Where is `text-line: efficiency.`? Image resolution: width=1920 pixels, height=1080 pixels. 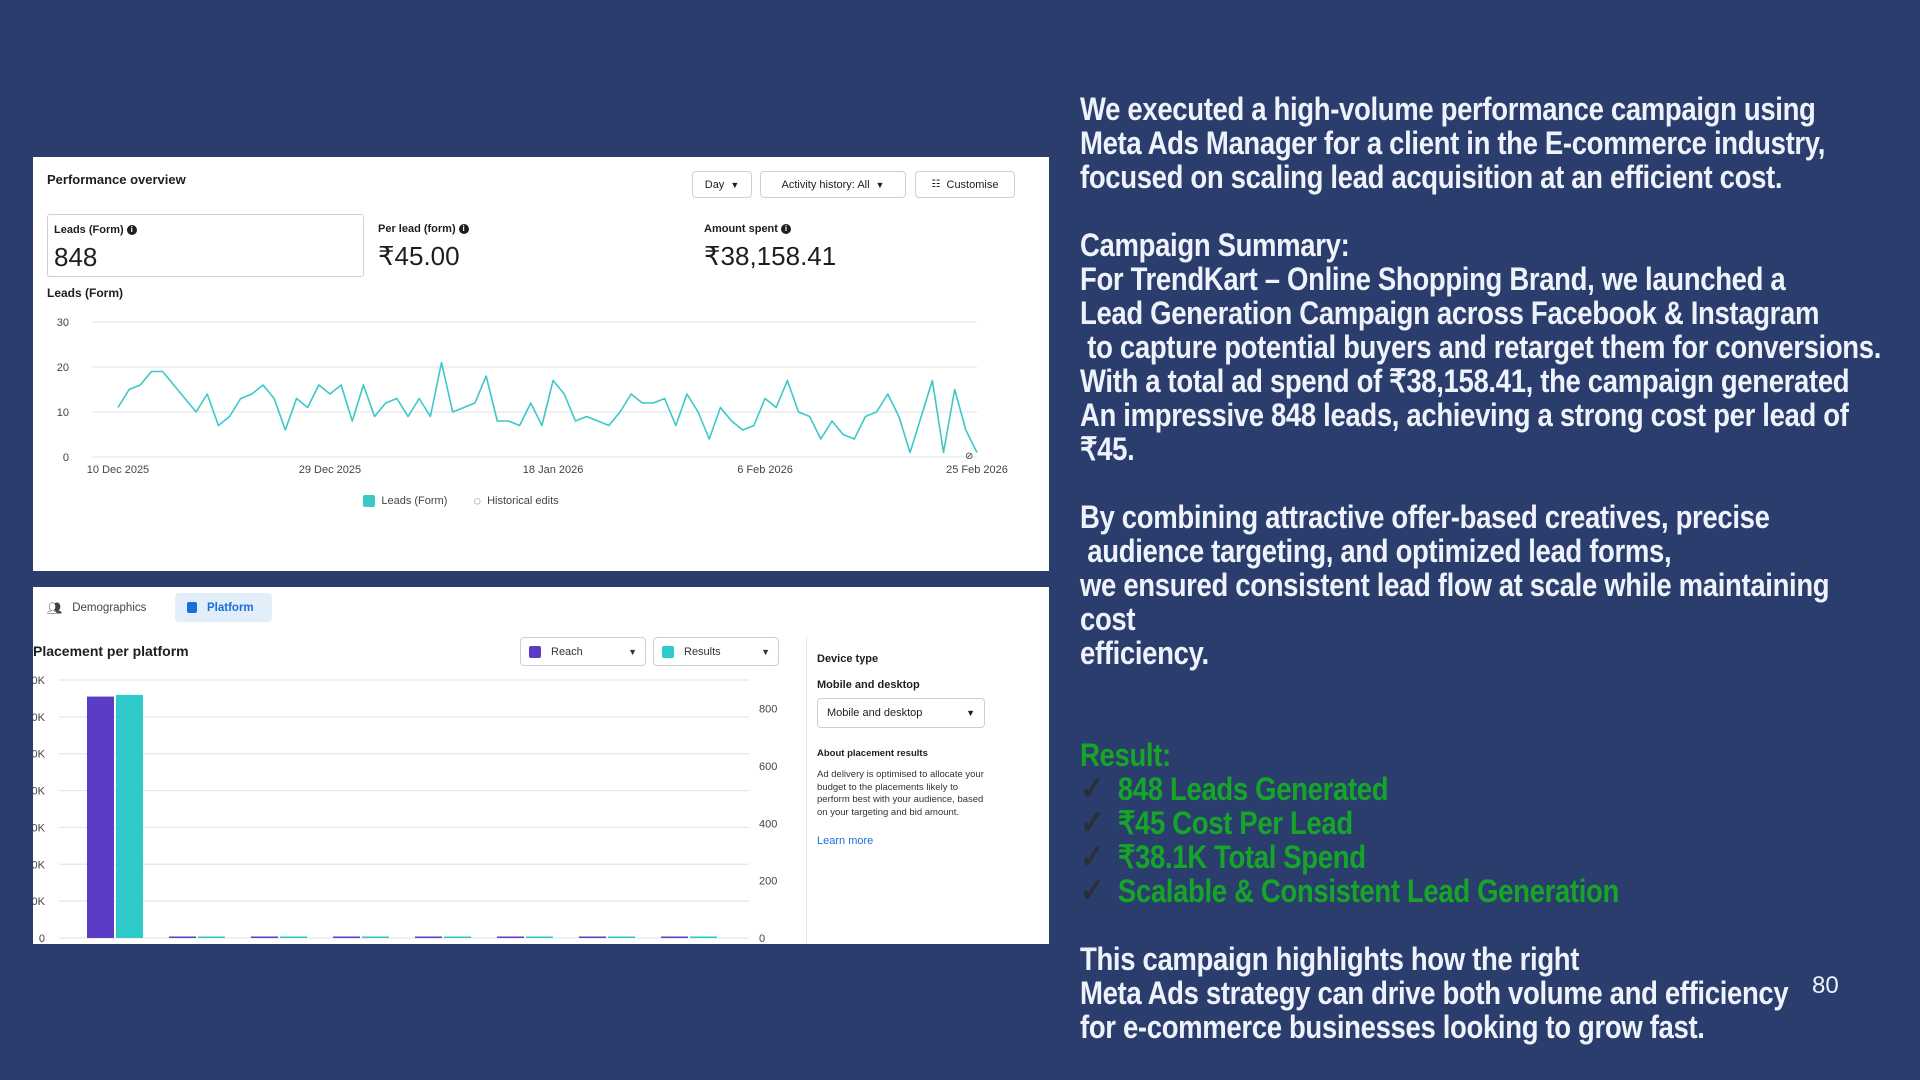 text-line: efficiency. is located at coordinates (1144, 653).